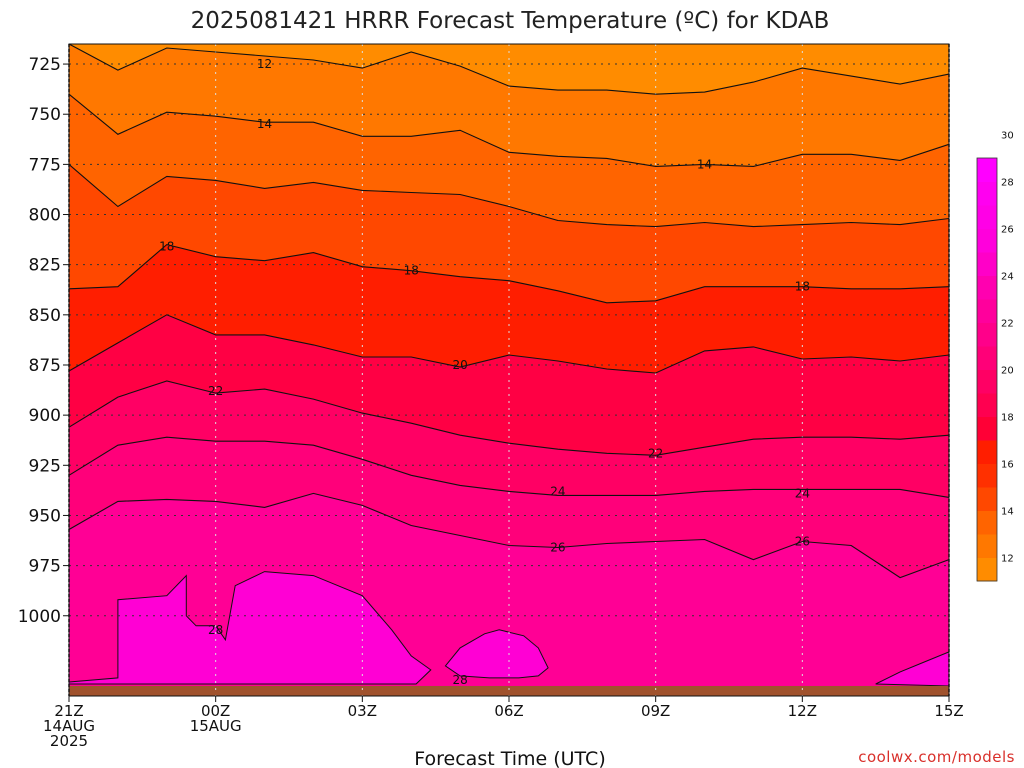 The height and width of the screenshot is (768, 1024). What do you see at coordinates (45, 366) in the screenshot?
I see `y-tick-label: 875` at bounding box center [45, 366].